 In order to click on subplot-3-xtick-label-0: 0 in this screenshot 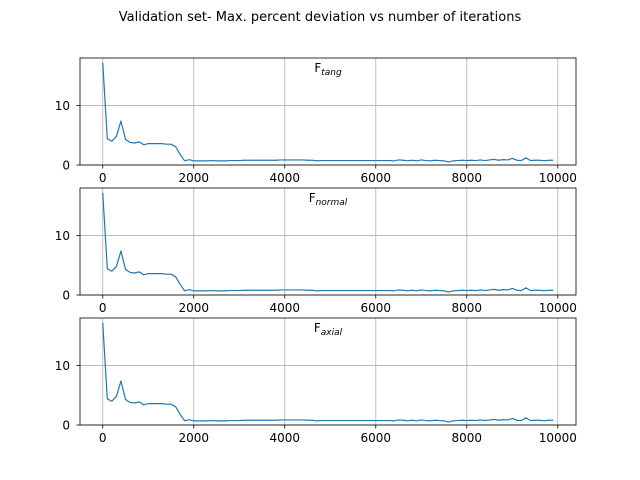, I will do `click(103, 438)`.